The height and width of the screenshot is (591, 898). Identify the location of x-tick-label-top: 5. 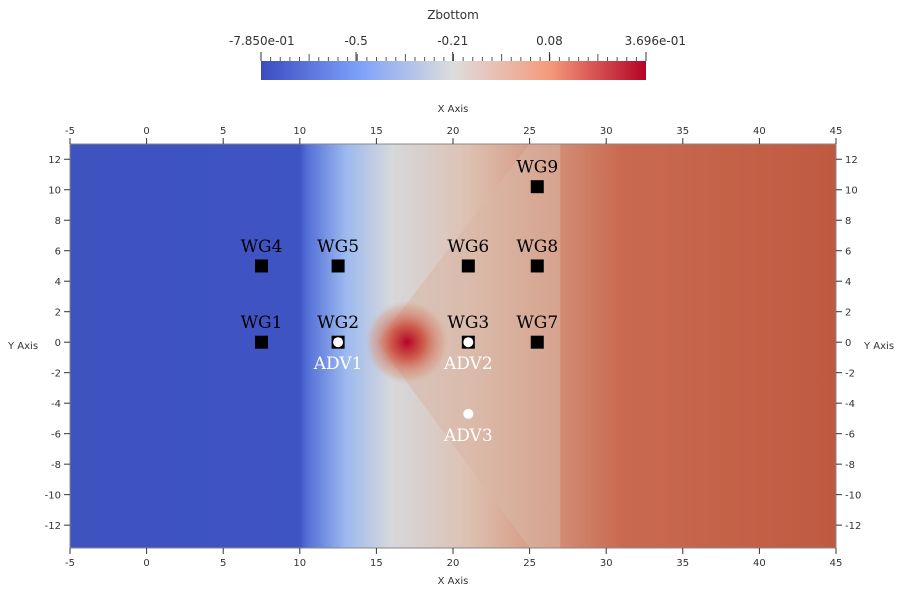
(223, 131).